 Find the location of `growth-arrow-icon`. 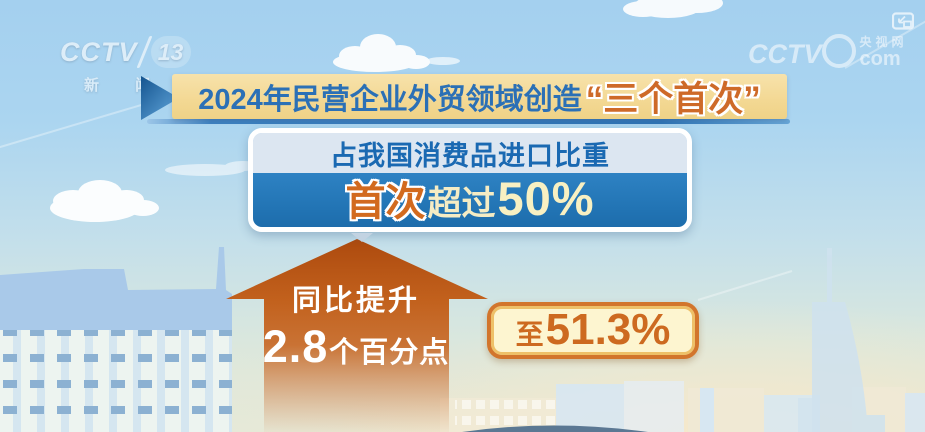

growth-arrow-icon is located at coordinates (357, 335).